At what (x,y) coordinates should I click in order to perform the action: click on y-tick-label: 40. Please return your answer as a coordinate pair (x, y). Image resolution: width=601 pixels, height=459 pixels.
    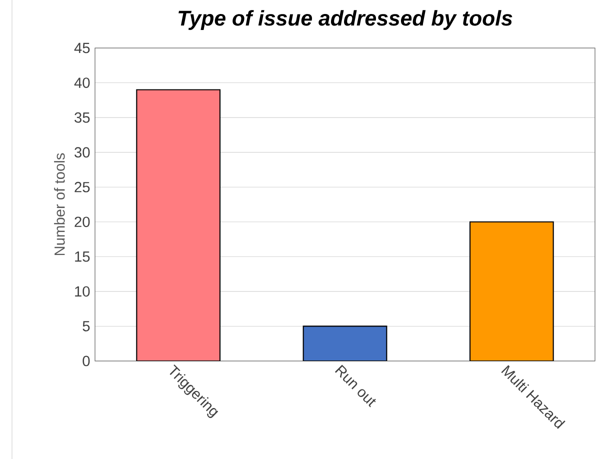
    Looking at the image, I should click on (82, 83).